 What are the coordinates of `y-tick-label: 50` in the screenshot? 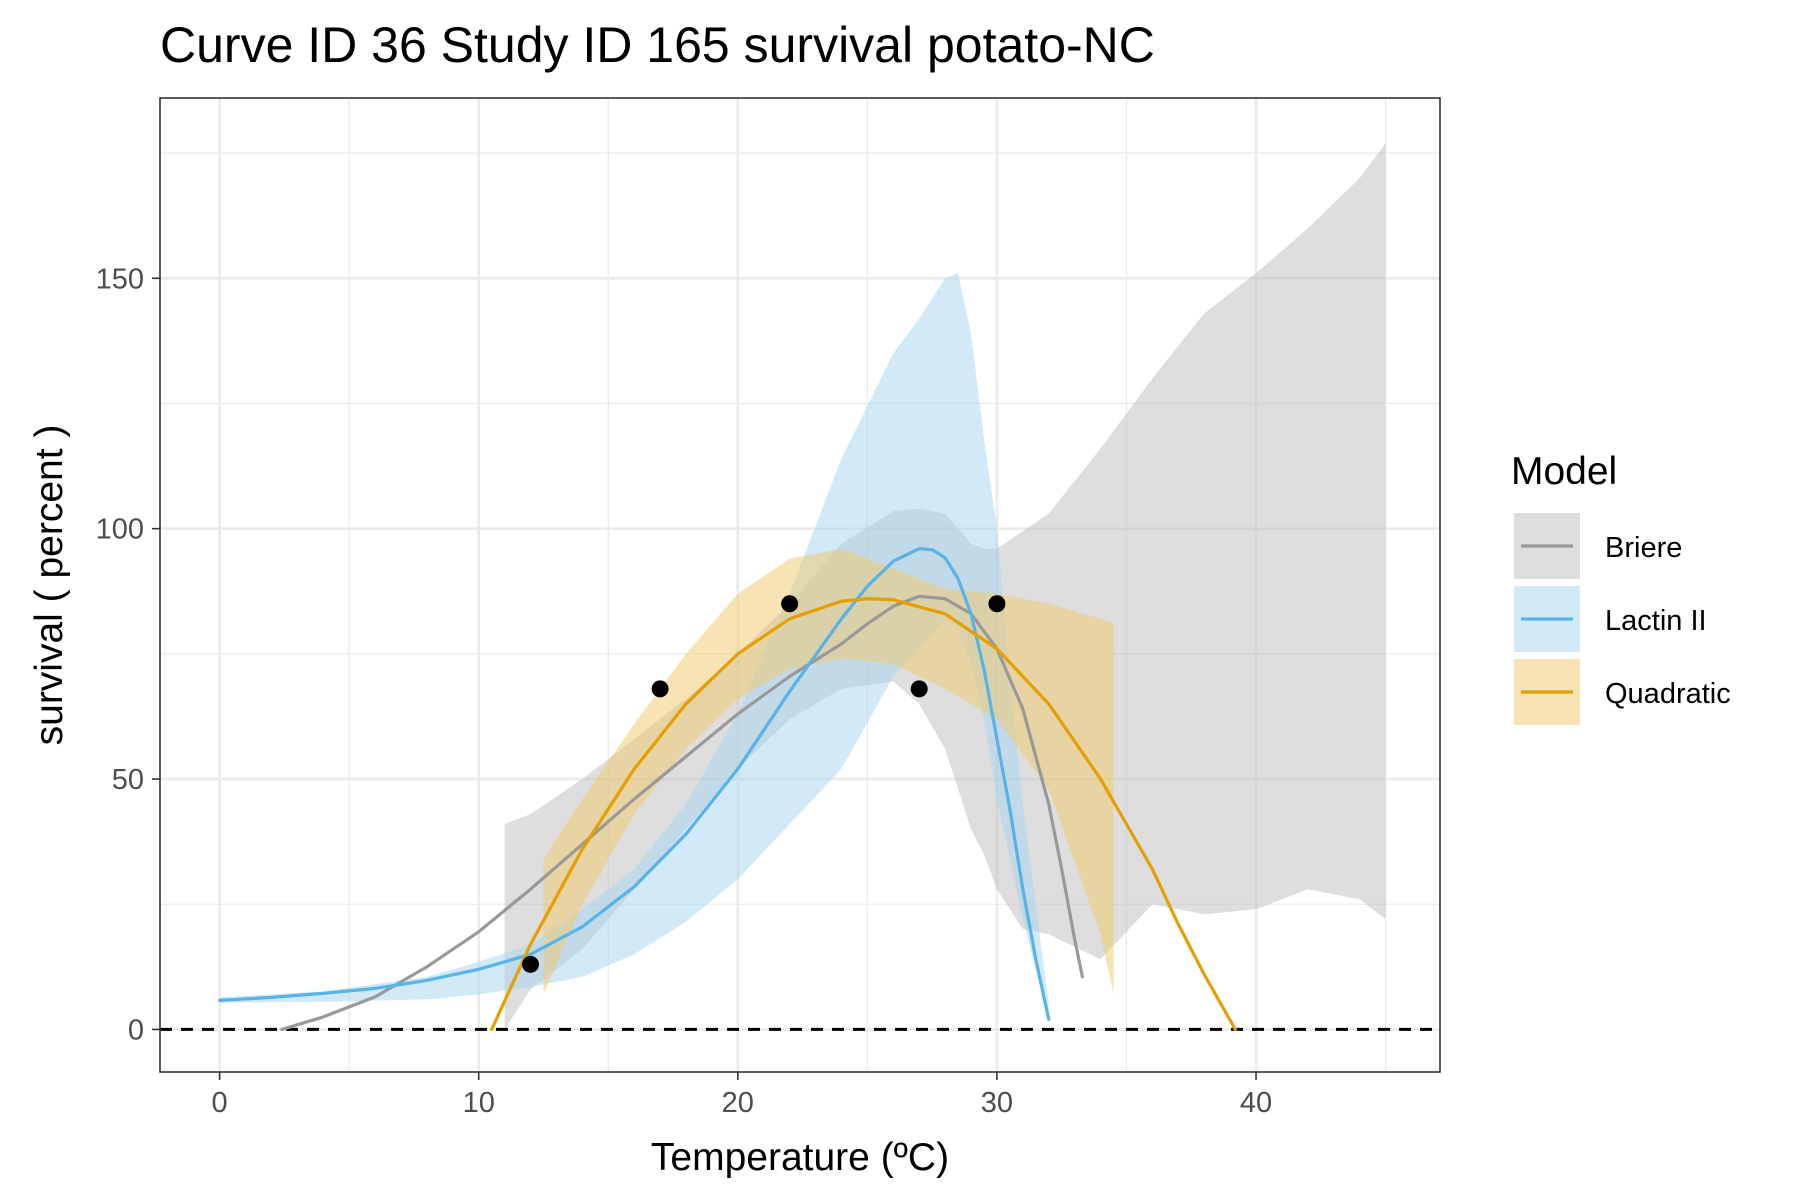 It's located at (128, 780).